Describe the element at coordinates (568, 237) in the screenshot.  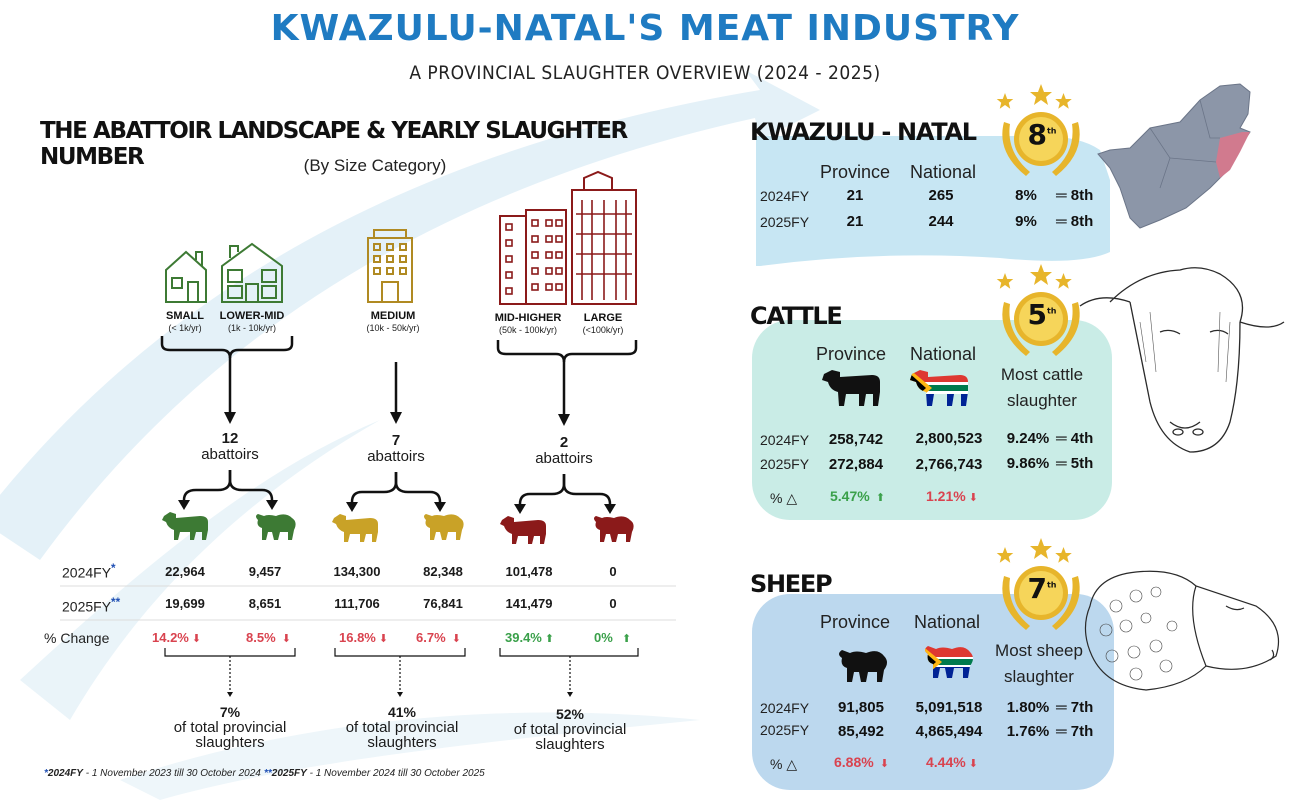
I see `large-towers-icon` at that location.